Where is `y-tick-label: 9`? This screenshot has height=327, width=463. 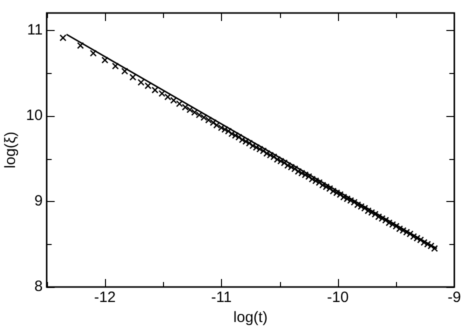
y-tick-label: 9 is located at coordinates (38, 201).